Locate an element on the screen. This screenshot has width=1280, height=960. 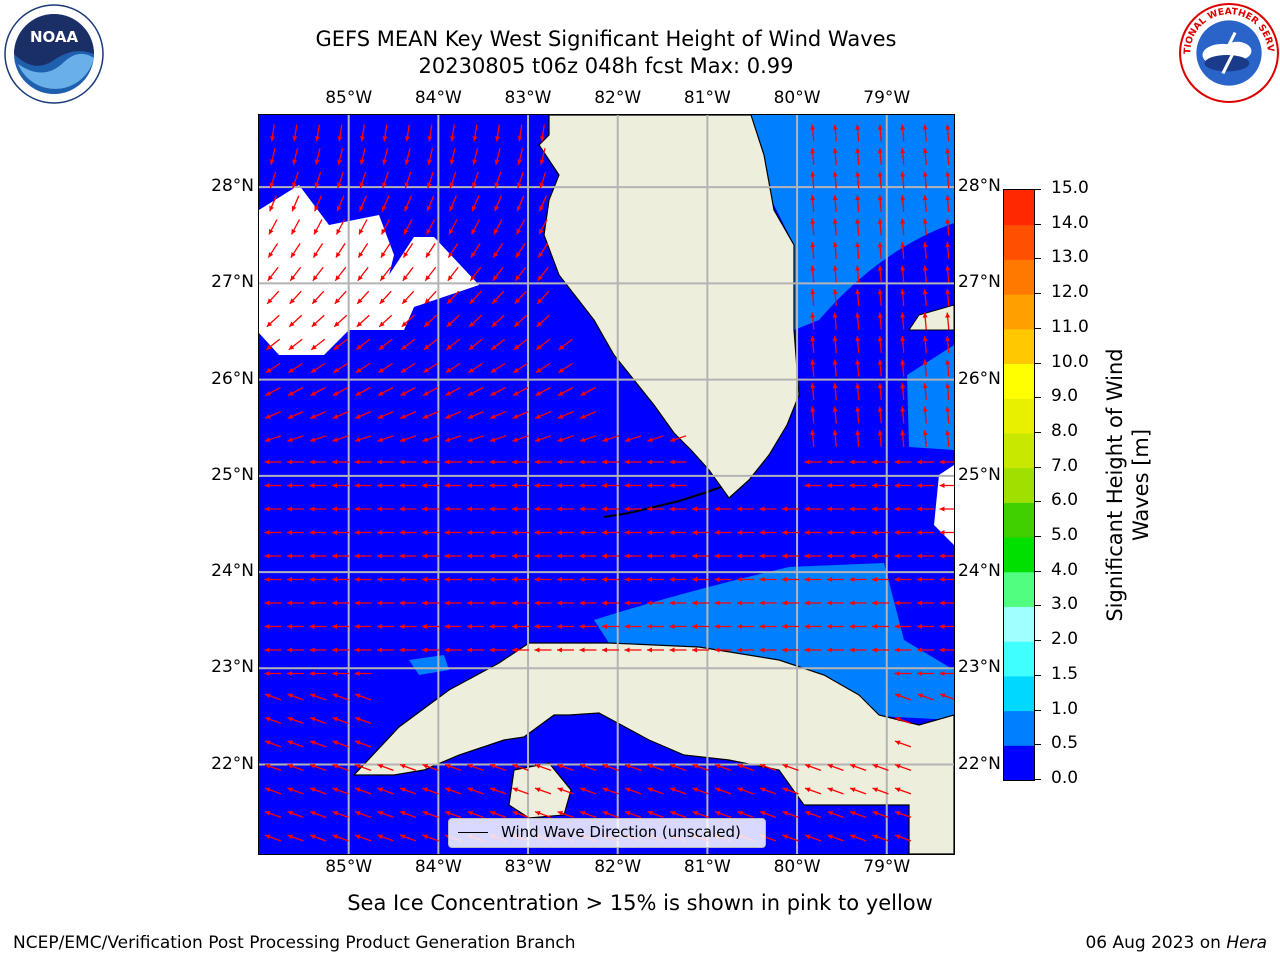
colorbar-tick-label: 0.5 is located at coordinates (1065, 743).